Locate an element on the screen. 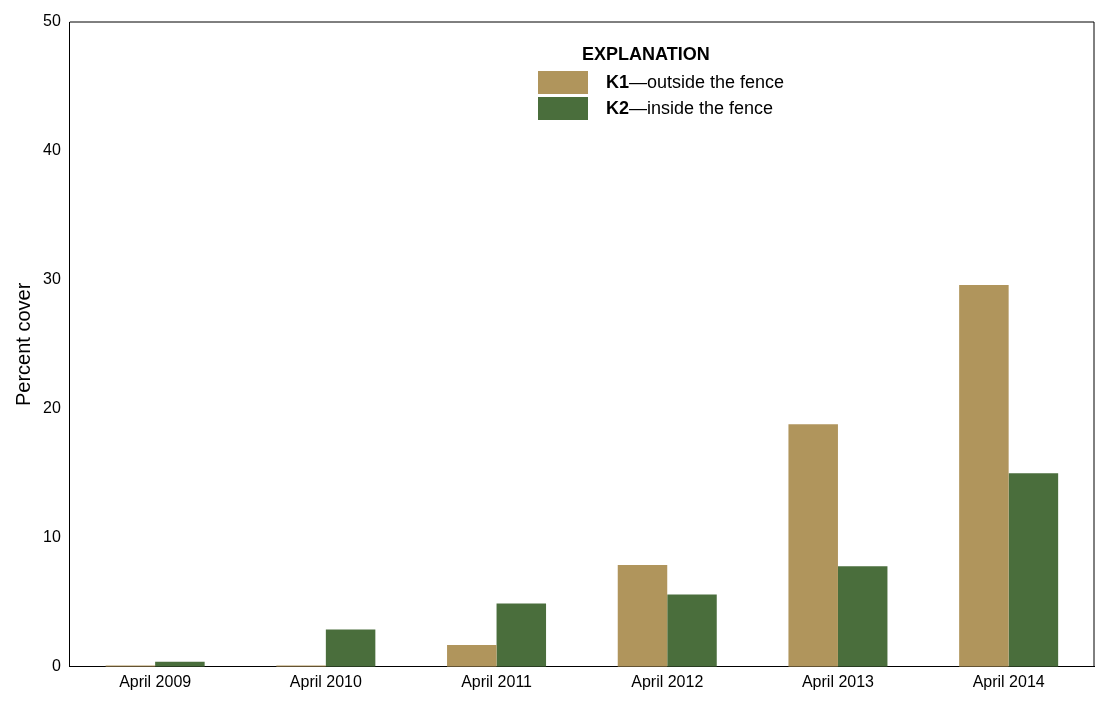 Image resolution: width=1108 pixels, height=704 pixels. x-tick-label: April 2012 is located at coordinates (667, 681).